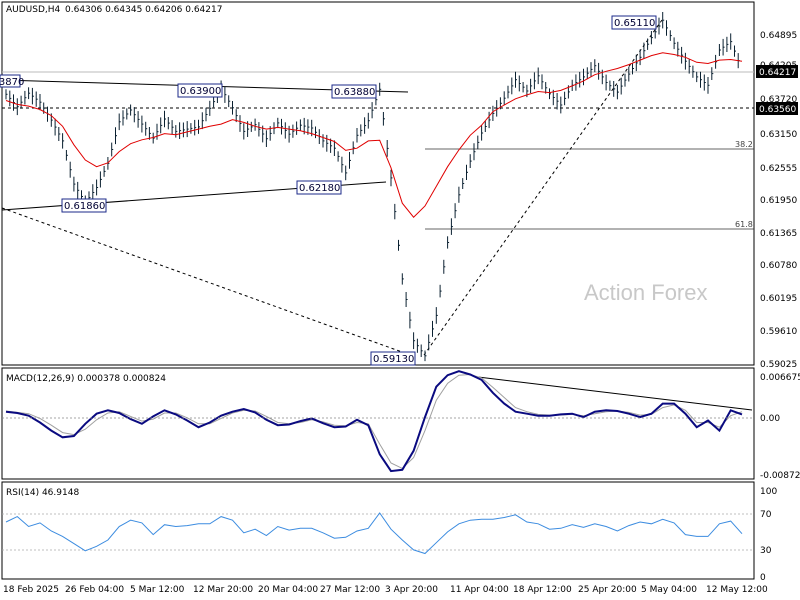 The height and width of the screenshot is (600, 800). I want to click on fib-38-label: 38.2, so click(744, 144).